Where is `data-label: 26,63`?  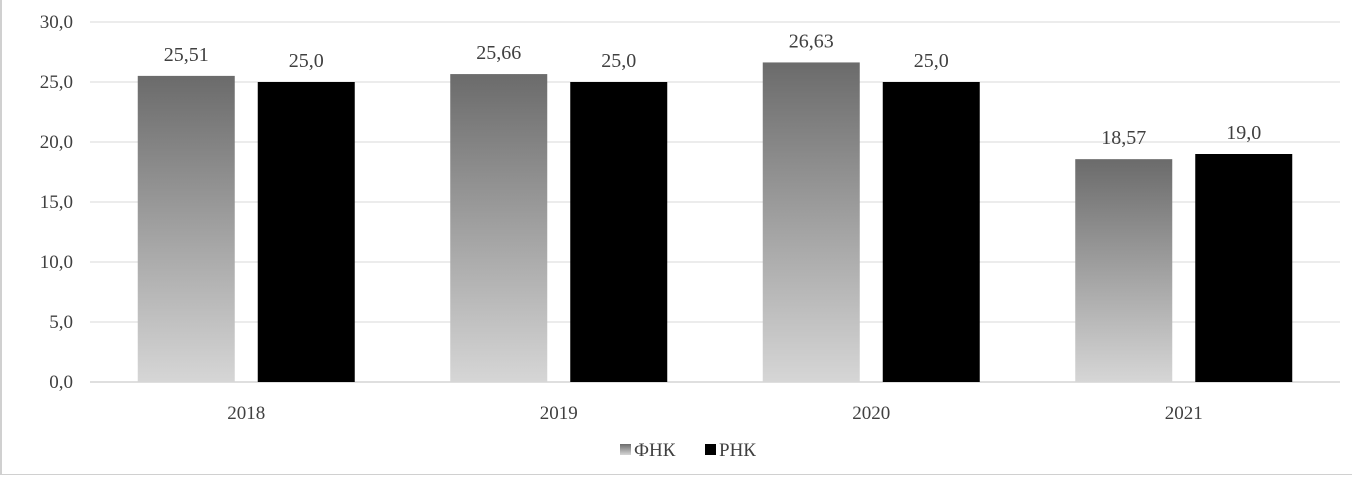
data-label: 26,63 is located at coordinates (811, 41).